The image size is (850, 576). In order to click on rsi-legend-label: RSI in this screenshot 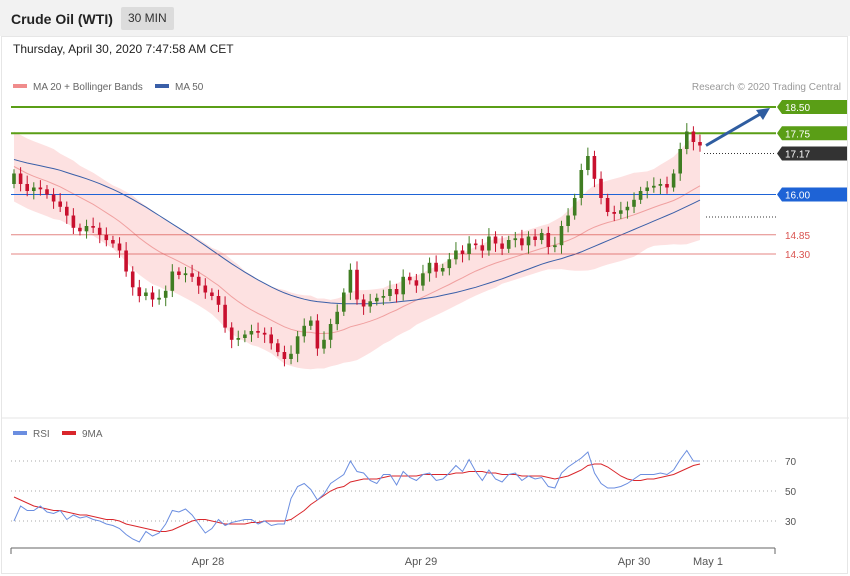, I will do `click(41, 434)`.